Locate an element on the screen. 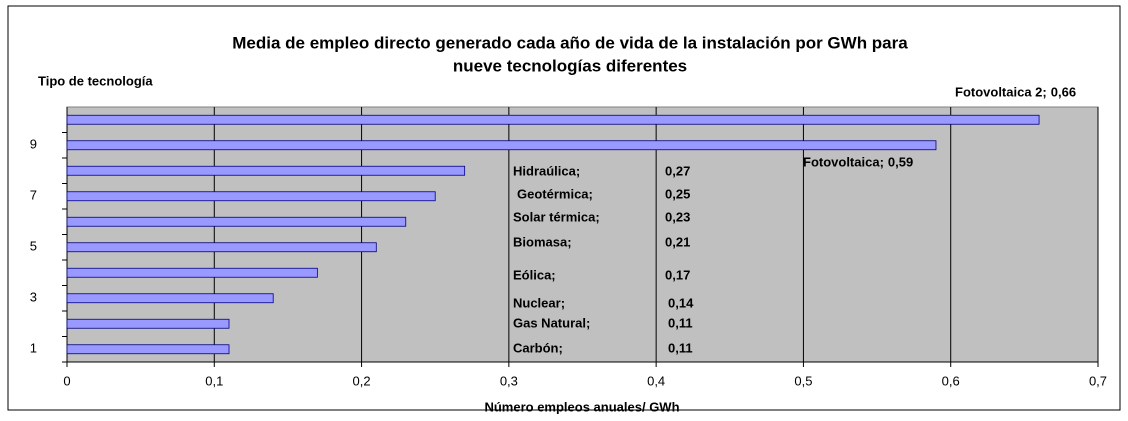  data-label: 0,25 is located at coordinates (677, 193).